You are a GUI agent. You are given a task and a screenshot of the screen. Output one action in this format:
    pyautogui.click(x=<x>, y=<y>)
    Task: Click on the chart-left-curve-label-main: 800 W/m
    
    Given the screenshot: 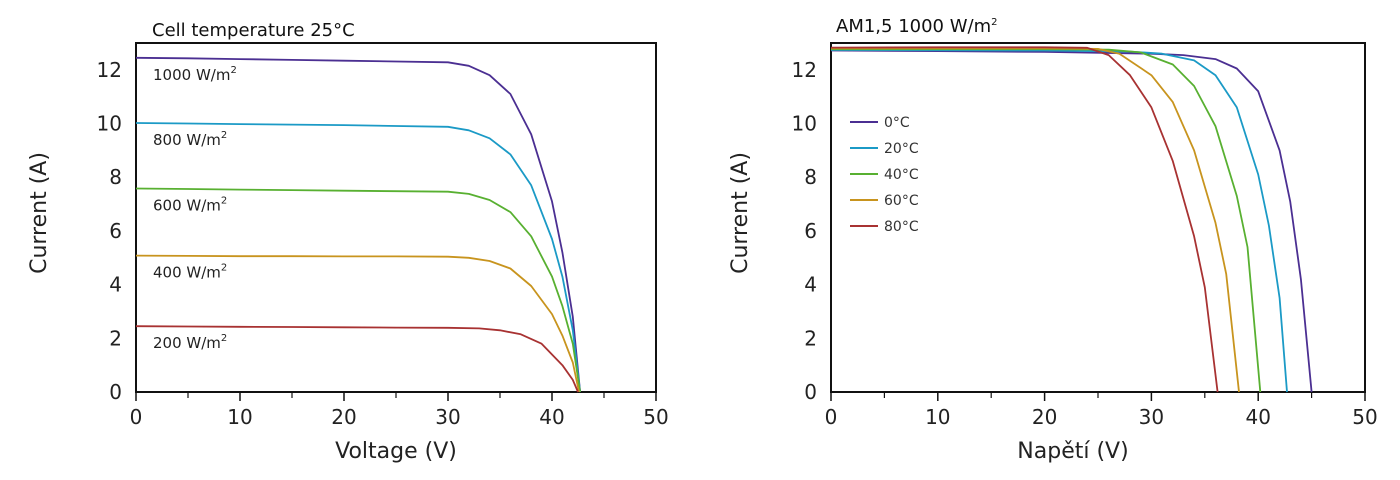 What is the action you would take?
    pyautogui.click(x=187, y=140)
    